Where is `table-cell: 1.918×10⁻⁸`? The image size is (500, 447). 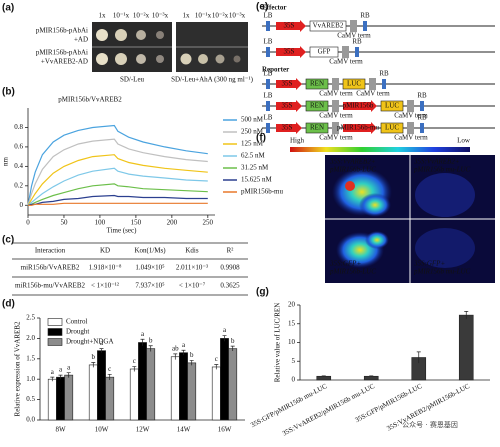
table-cell: 1.918×10⁻⁸ is located at coordinates (105, 268).